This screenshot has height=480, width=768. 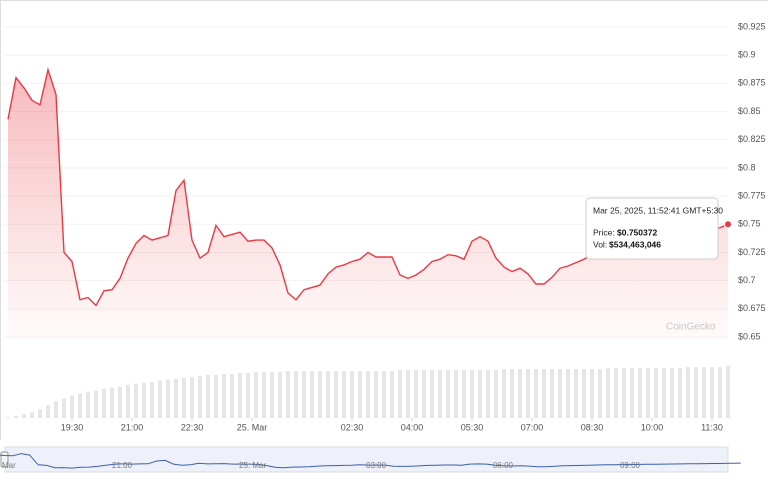 What do you see at coordinates (752, 252) in the screenshot?
I see `y-tick-label: $0.725` at bounding box center [752, 252].